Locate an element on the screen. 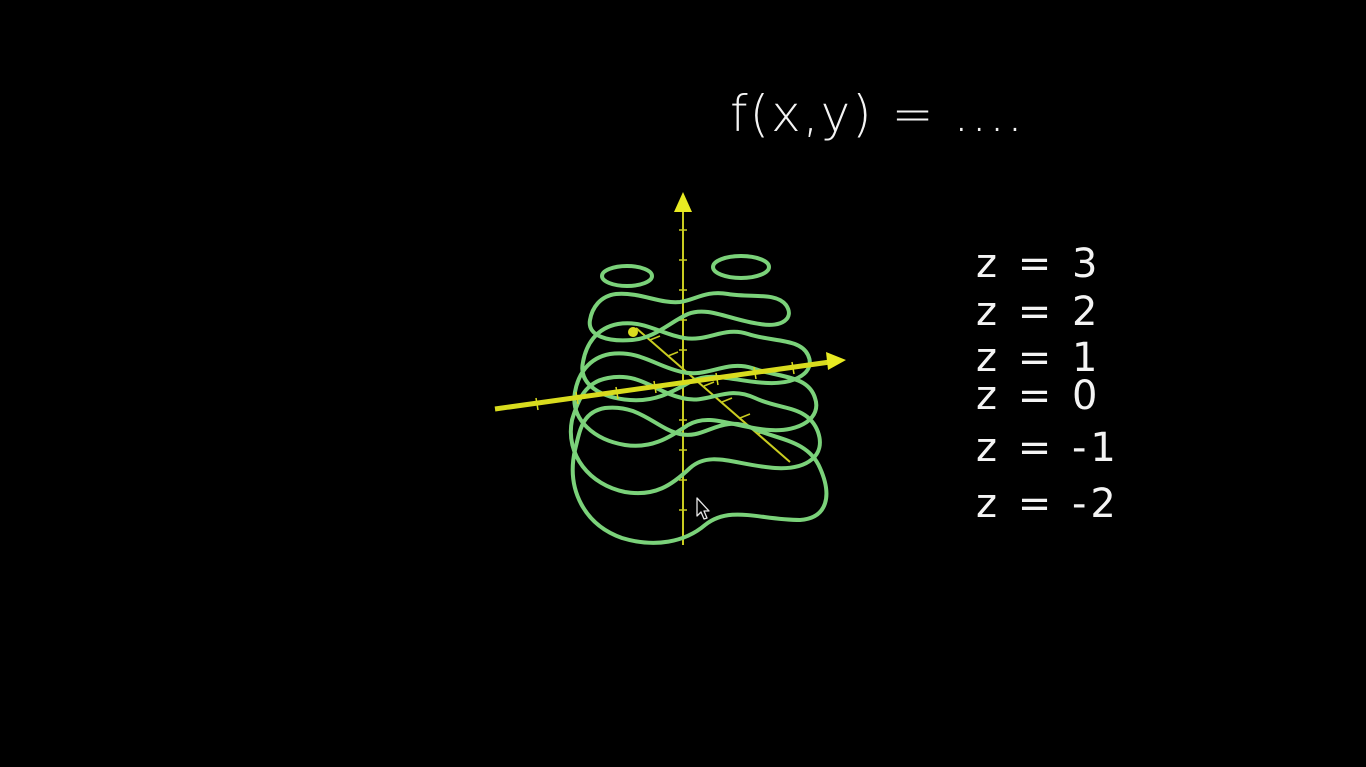 Image resolution: width=1366 pixels, height=767 pixels. mouse-pointer-icon is located at coordinates (703, 508).